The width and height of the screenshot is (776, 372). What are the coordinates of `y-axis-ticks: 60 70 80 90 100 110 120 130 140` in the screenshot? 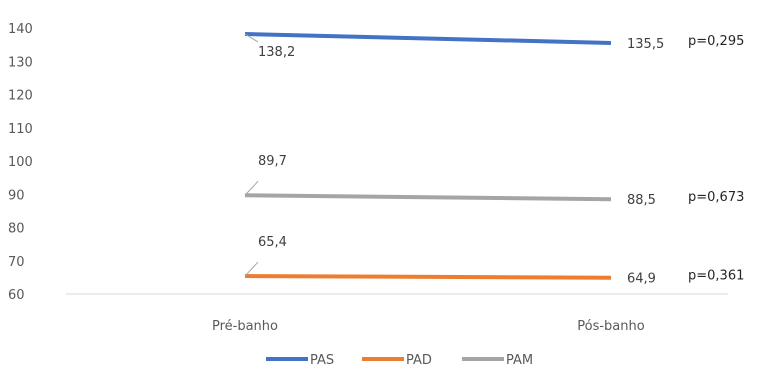 It's located at (20, 162).